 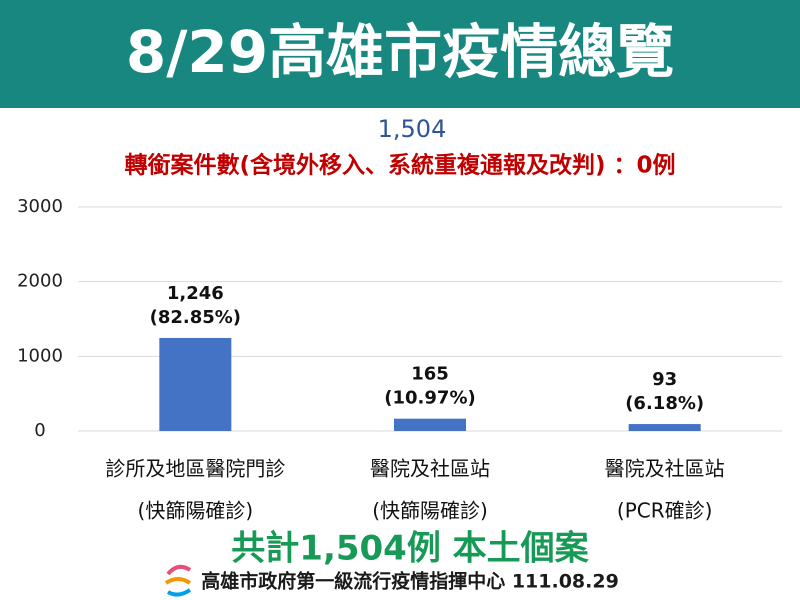 I want to click on logo, so click(x=178, y=580).